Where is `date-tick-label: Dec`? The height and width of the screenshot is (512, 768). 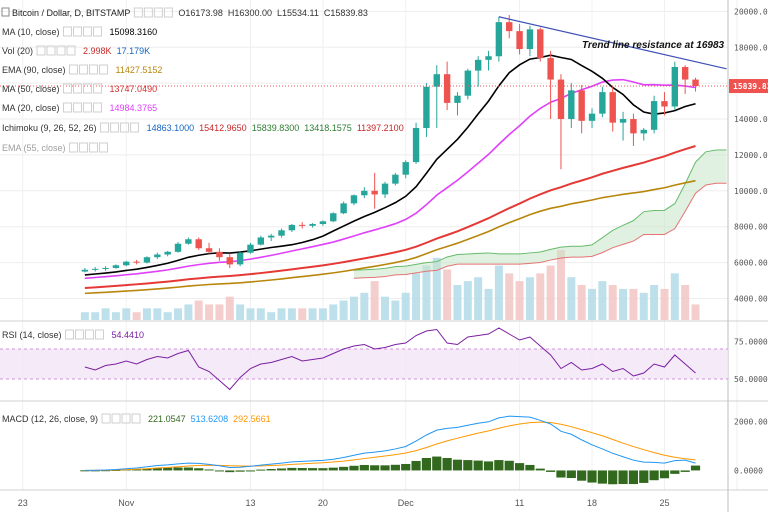
date-tick-label: Dec is located at coordinates (406, 503).